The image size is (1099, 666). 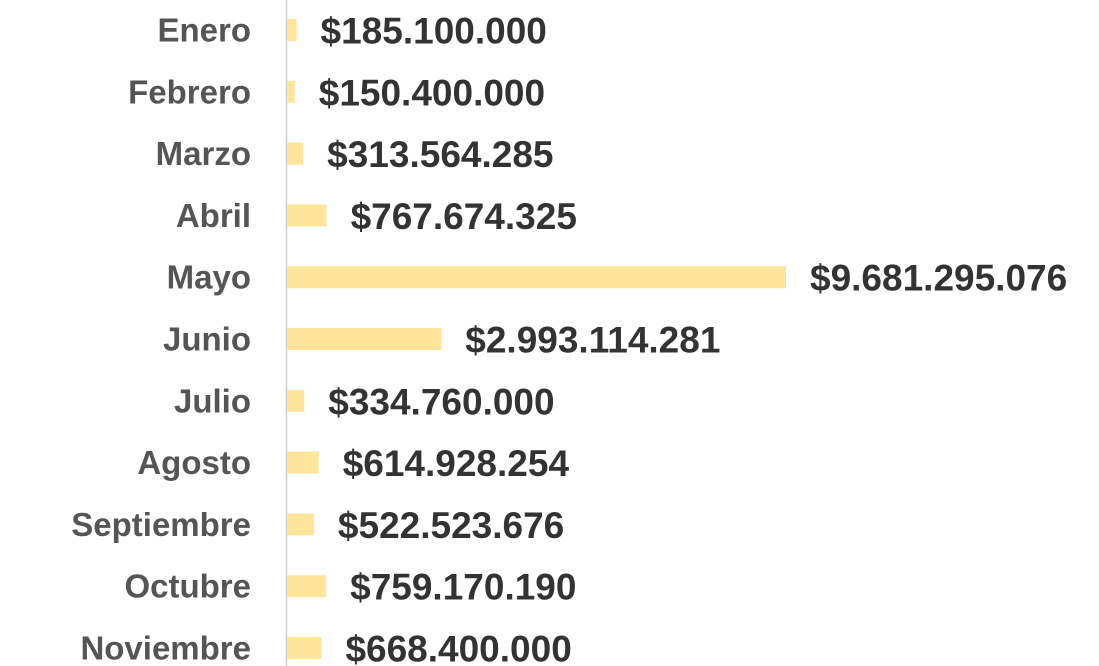 What do you see at coordinates (203, 153) in the screenshot?
I see `category-label: Marzo` at bounding box center [203, 153].